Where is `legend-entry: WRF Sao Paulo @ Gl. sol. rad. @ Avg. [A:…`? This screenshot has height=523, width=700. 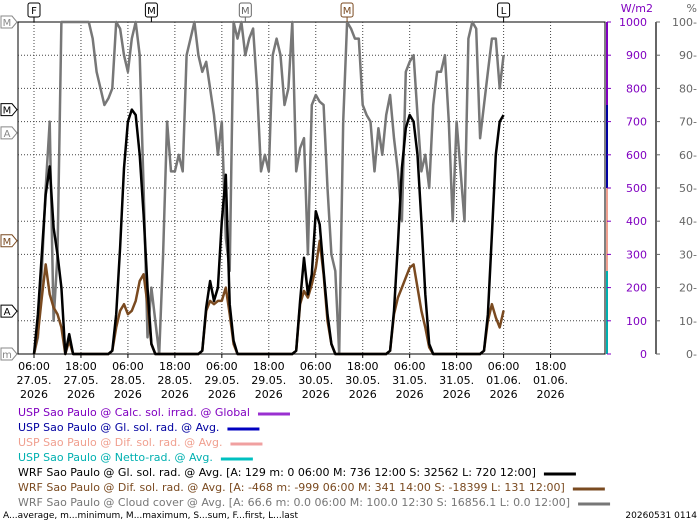
legend-entry: WRF Sao Paulo @ Gl. sol. rad. @ Avg. [A:… is located at coordinates (277, 472).